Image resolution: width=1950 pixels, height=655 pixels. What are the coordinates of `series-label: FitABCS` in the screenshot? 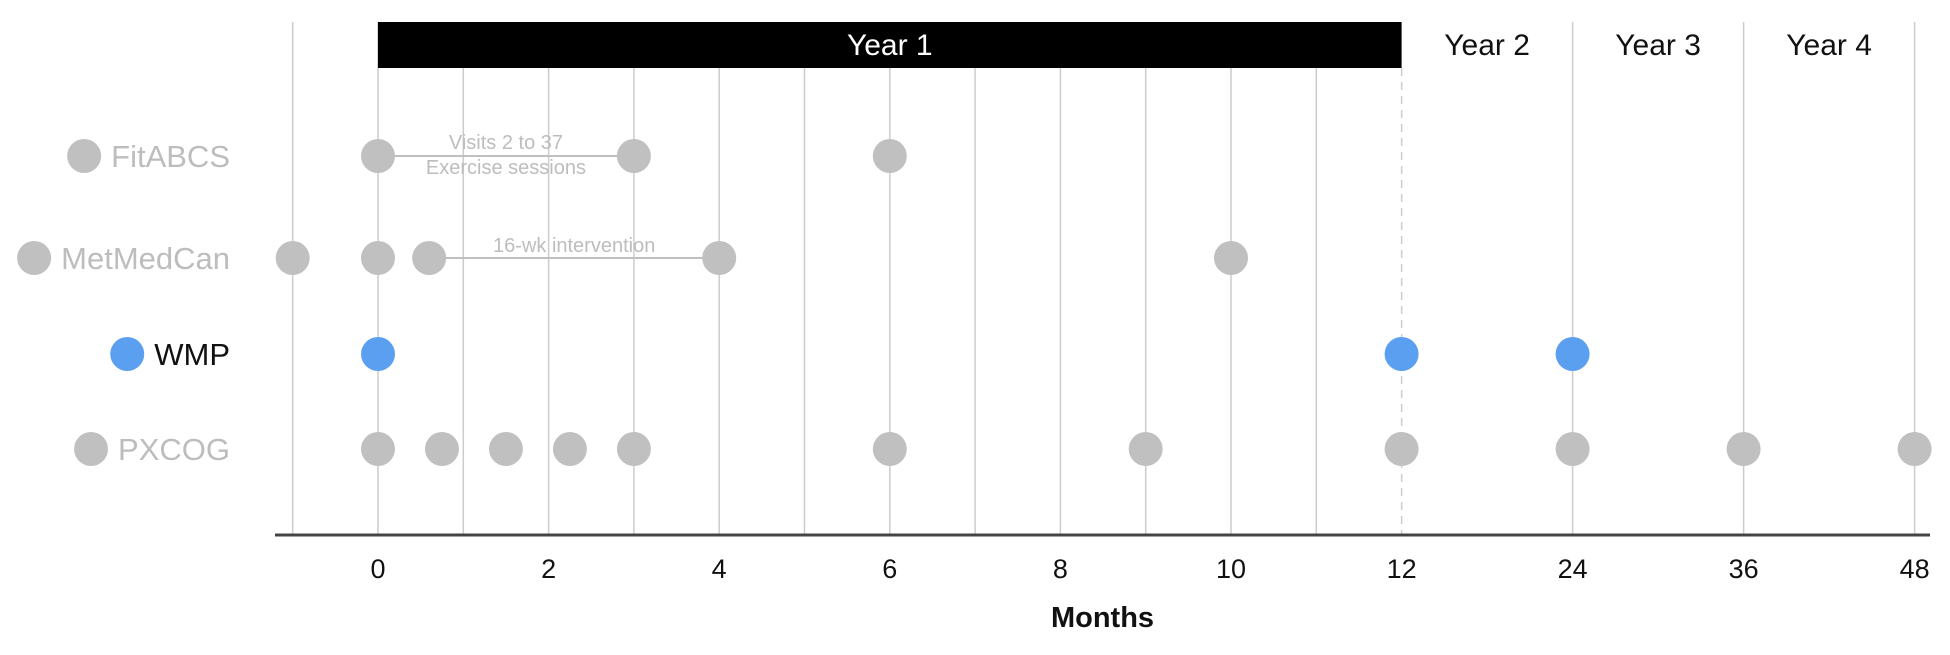 It's located at (170, 156).